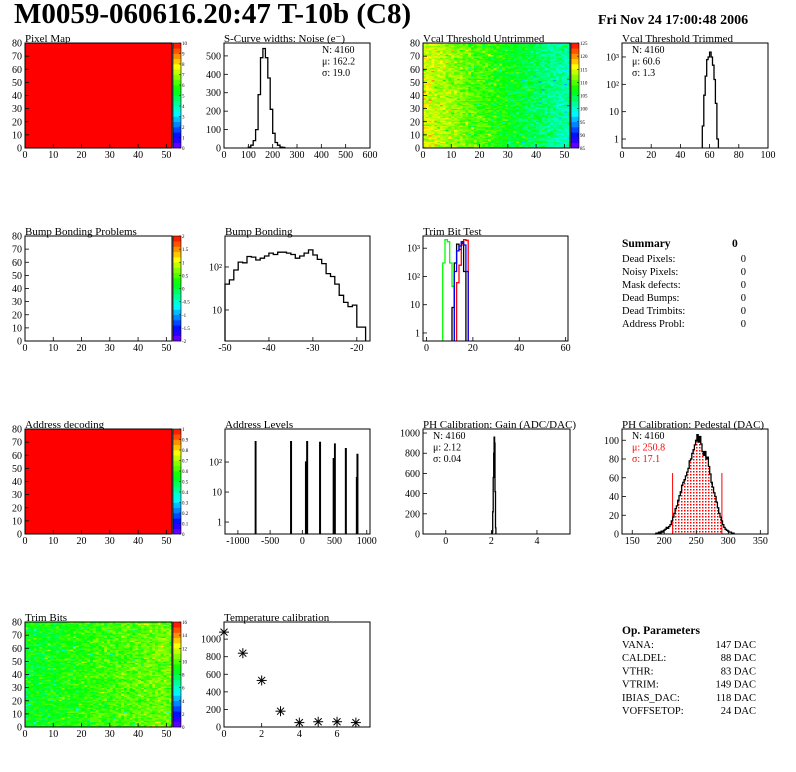  What do you see at coordinates (81, 232) in the screenshot?
I see `chart-title: Bump Bonding Problems` at bounding box center [81, 232].